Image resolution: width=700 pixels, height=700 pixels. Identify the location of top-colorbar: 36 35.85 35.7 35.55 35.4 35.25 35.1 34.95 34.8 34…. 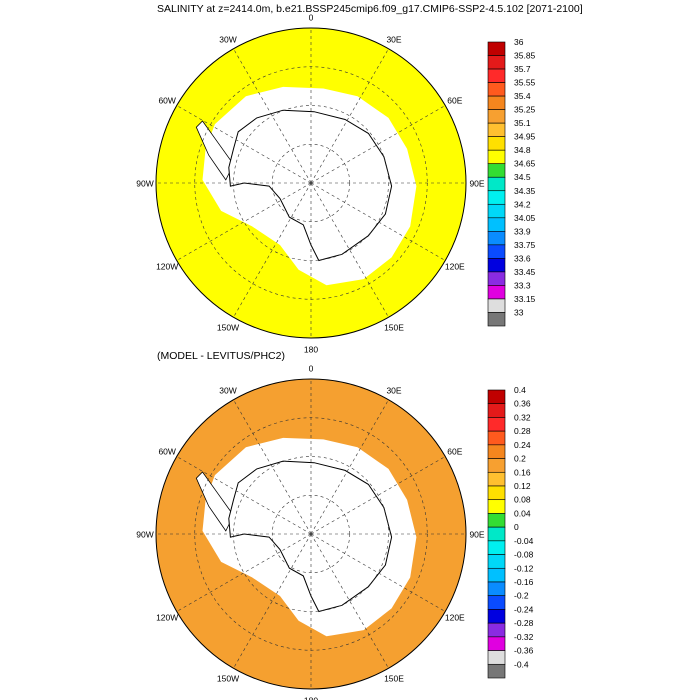
(511, 182).